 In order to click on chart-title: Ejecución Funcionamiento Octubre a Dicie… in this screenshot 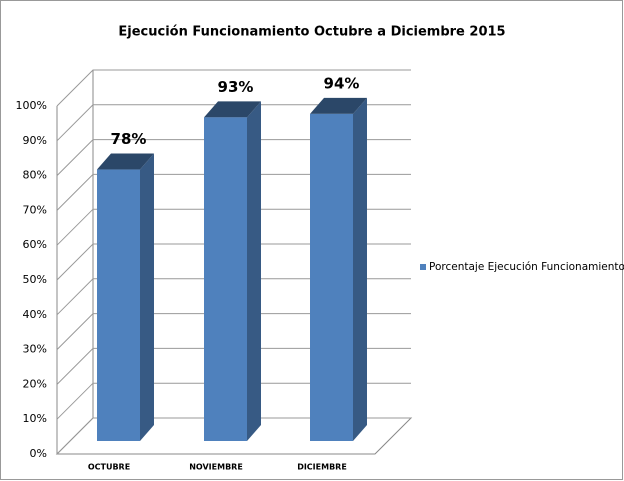, I will do `click(311, 32)`.